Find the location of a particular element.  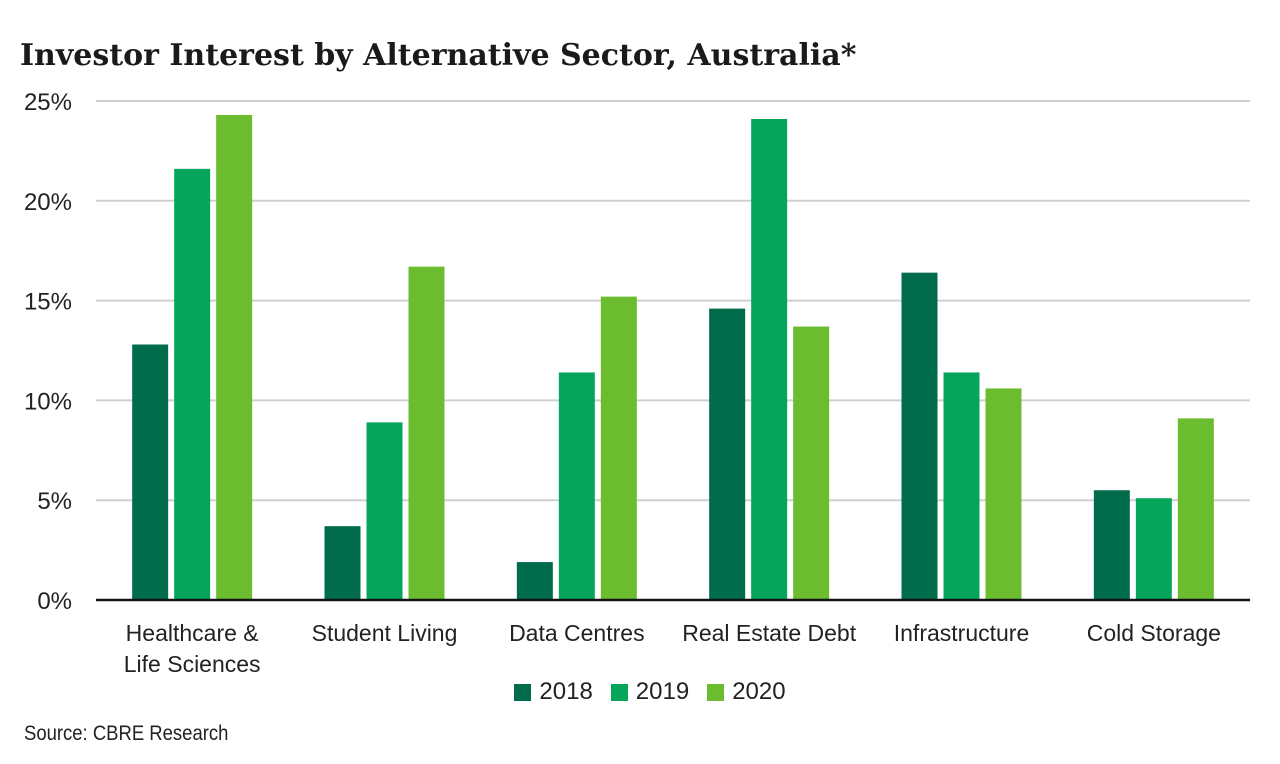

legend-item: 2020 is located at coordinates (746, 692).